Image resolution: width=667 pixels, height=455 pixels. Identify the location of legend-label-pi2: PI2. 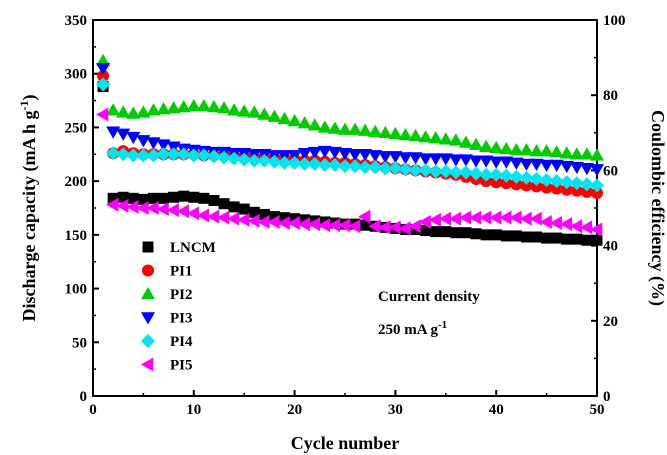
(181, 295).